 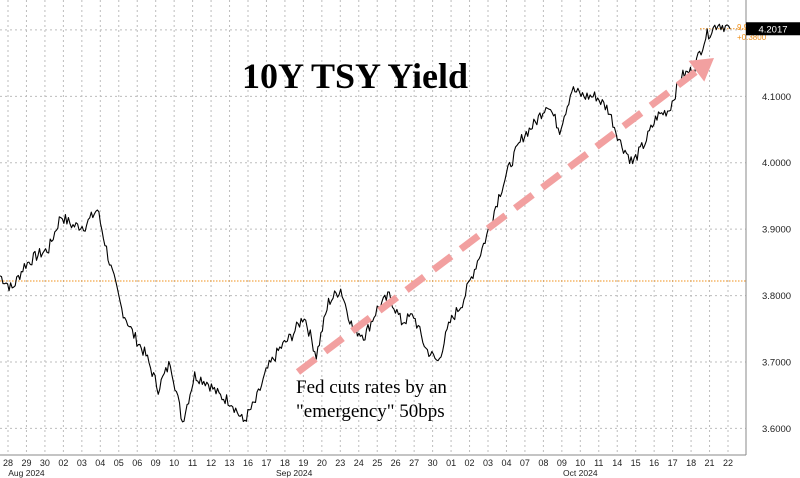 What do you see at coordinates (710, 463) in the screenshot?
I see `x-tick-label: 21` at bounding box center [710, 463].